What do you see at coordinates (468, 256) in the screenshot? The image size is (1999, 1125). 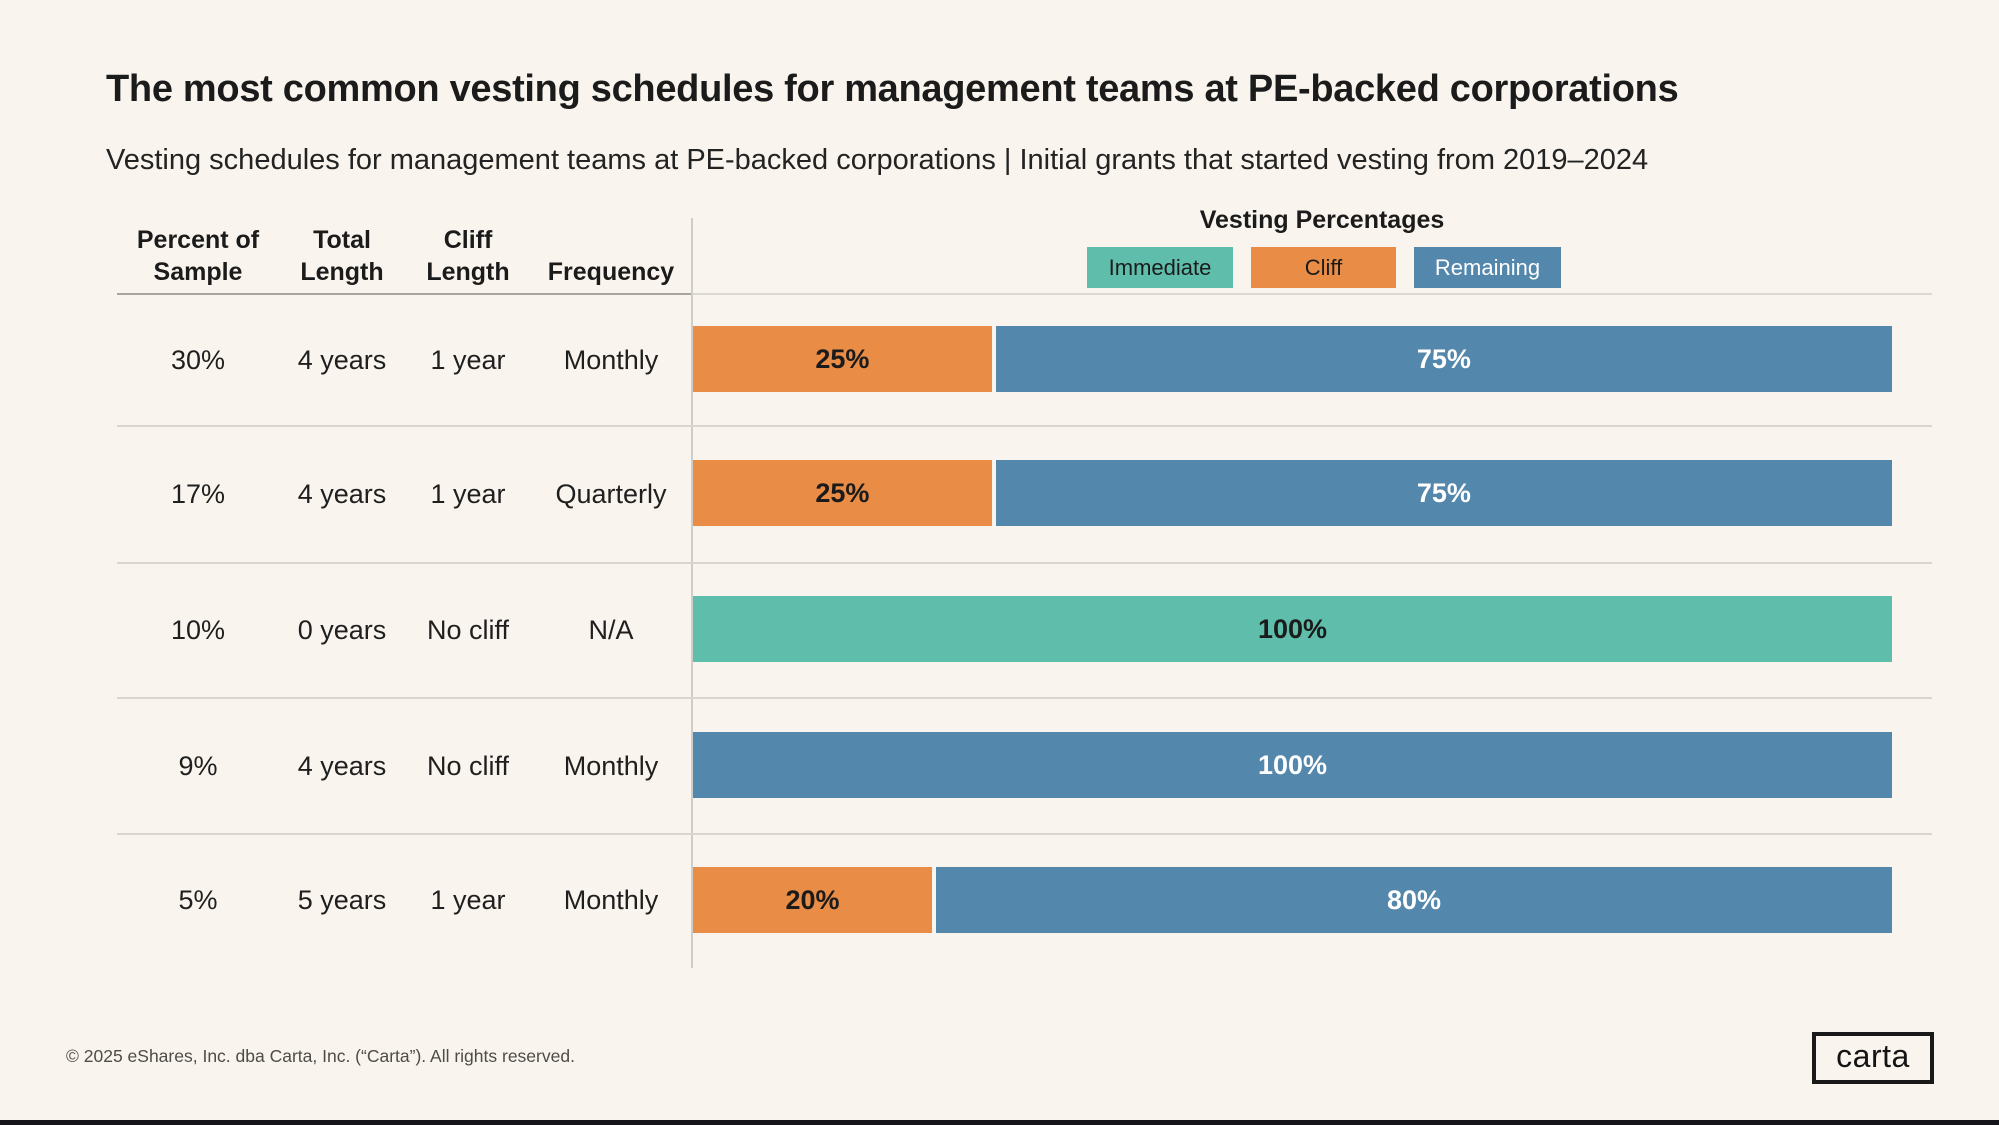 I see `column-header-cliff-length: Cliff Length` at bounding box center [468, 256].